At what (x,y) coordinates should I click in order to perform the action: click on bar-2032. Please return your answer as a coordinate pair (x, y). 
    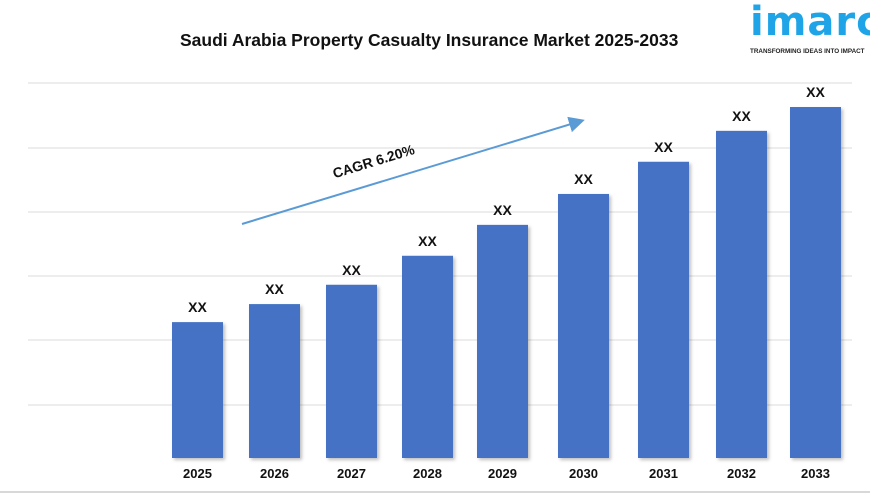
    Looking at the image, I should click on (741, 294).